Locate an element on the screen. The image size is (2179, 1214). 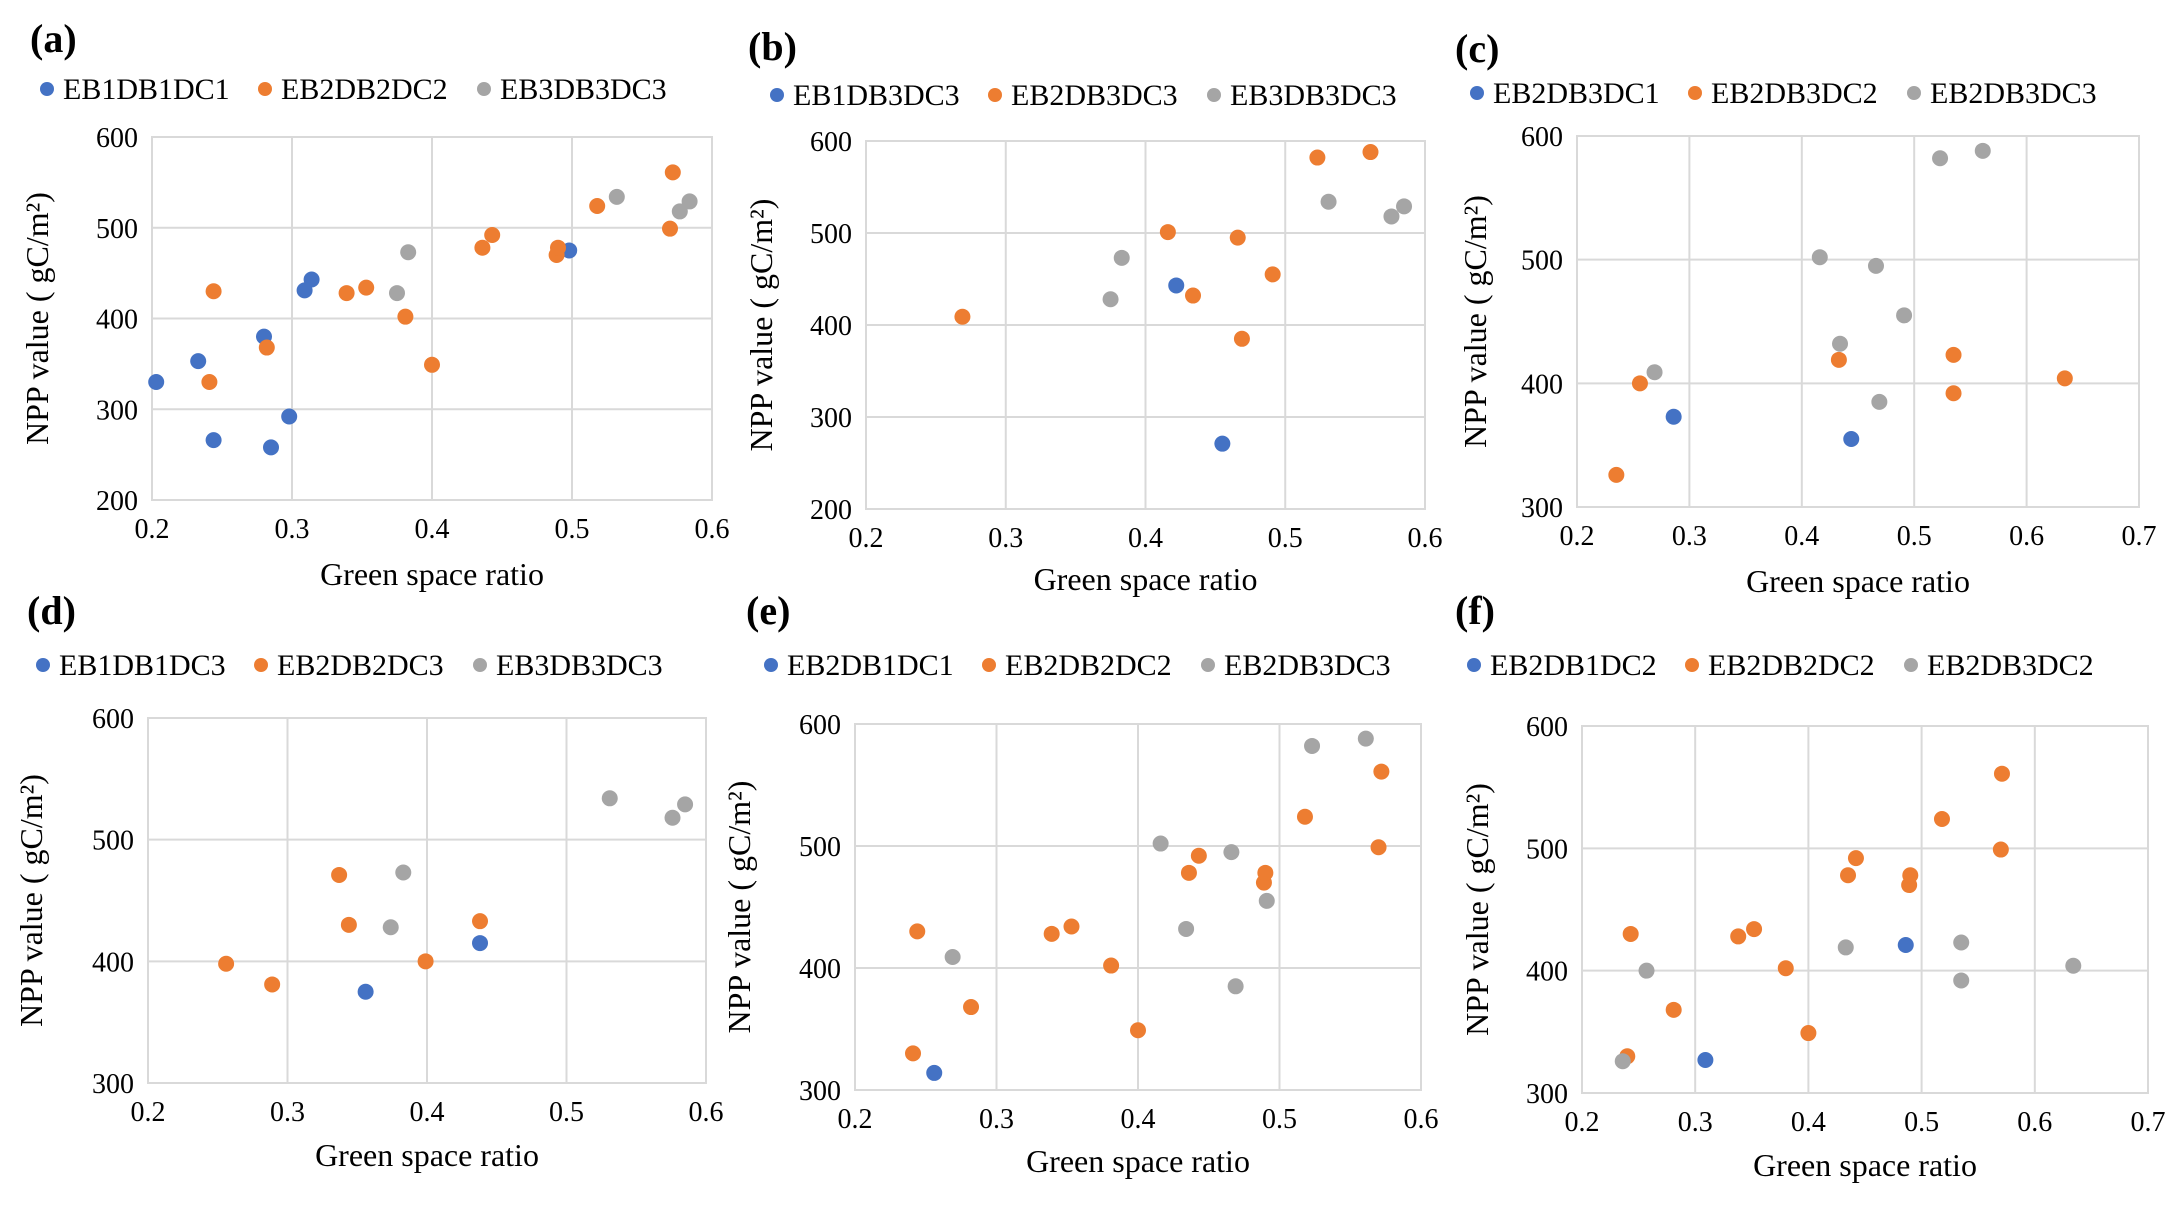
legend-label-2: EB2DB3DC2 is located at coordinates (1794, 93).